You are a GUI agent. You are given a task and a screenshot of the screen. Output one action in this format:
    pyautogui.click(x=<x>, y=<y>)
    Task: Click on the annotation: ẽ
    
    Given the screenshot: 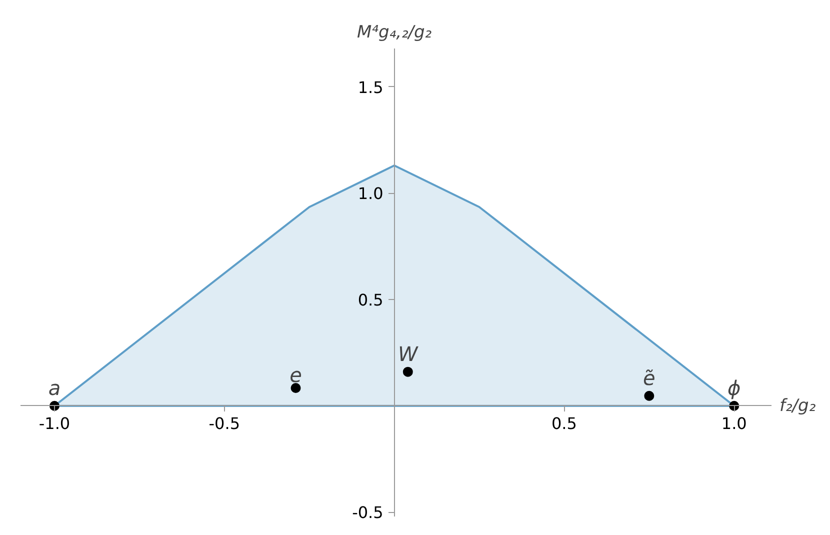 What is the action you would take?
    pyautogui.click(x=649, y=378)
    